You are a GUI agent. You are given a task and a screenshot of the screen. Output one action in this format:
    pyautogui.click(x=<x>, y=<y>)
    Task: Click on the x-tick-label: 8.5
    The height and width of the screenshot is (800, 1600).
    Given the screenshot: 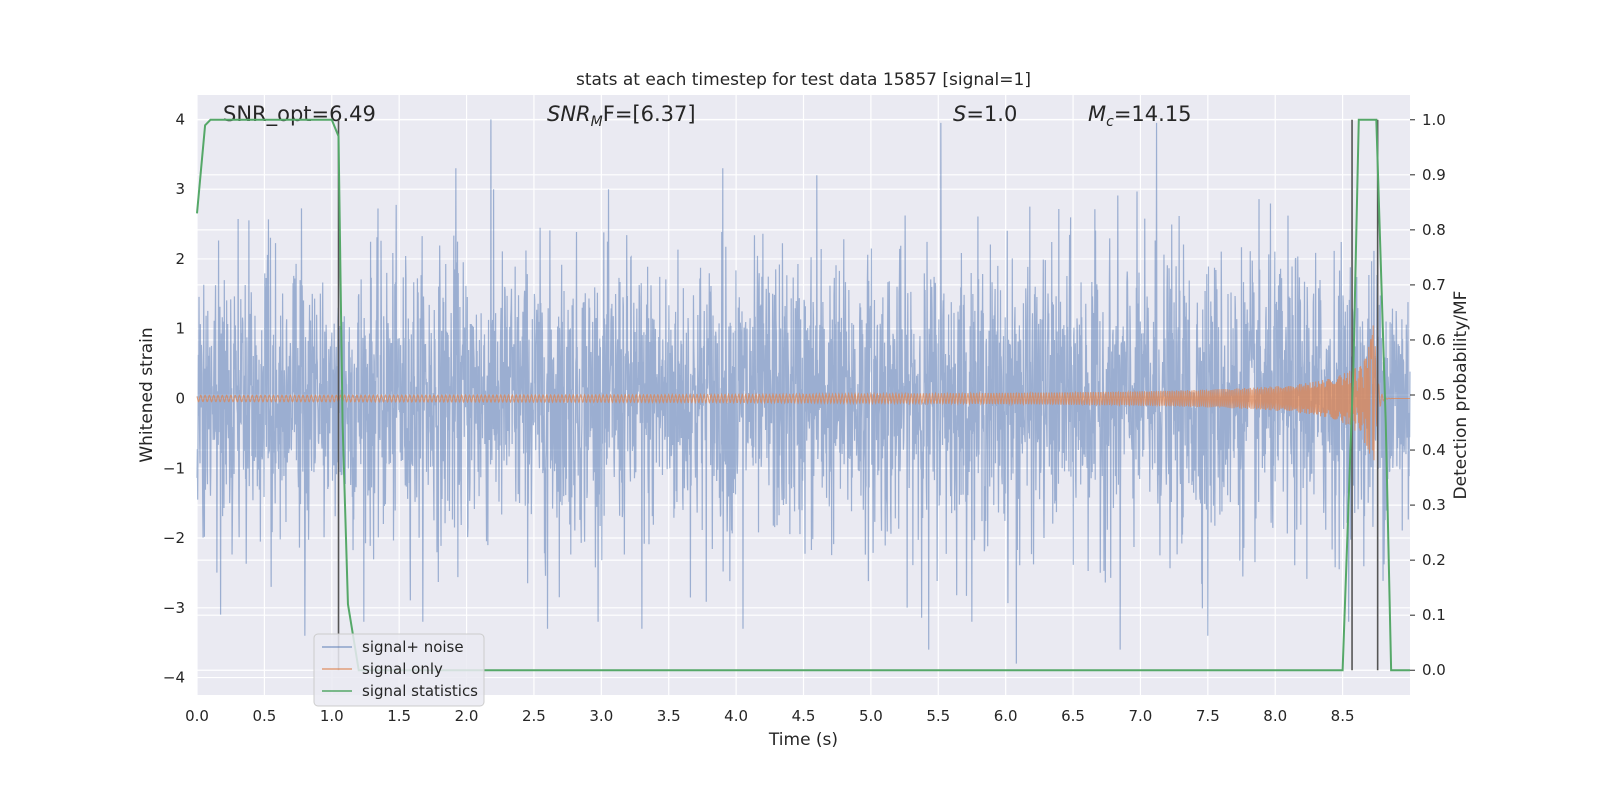 What is the action you would take?
    pyautogui.click(x=1343, y=716)
    